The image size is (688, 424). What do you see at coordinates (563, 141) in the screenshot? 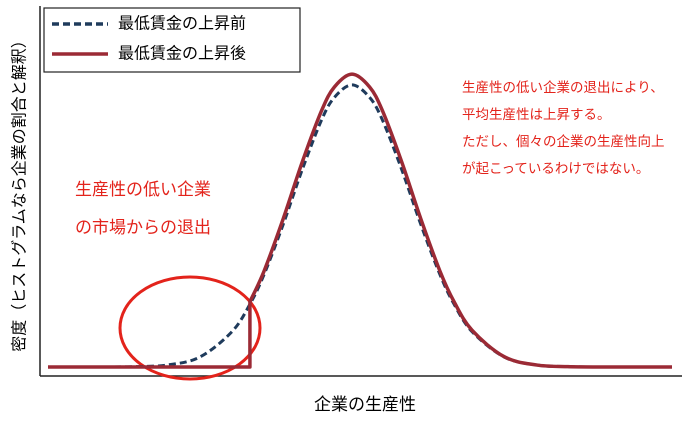
I see `annotation: ただし、個々の企業の生産性向上` at bounding box center [563, 141].